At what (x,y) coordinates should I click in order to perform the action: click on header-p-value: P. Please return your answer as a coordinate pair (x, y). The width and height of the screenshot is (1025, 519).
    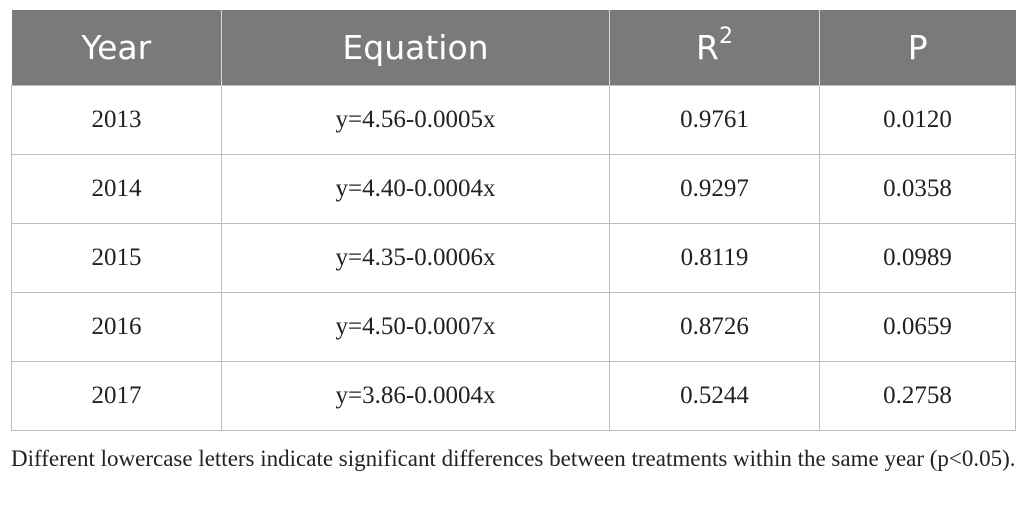
    Looking at the image, I should click on (917, 48).